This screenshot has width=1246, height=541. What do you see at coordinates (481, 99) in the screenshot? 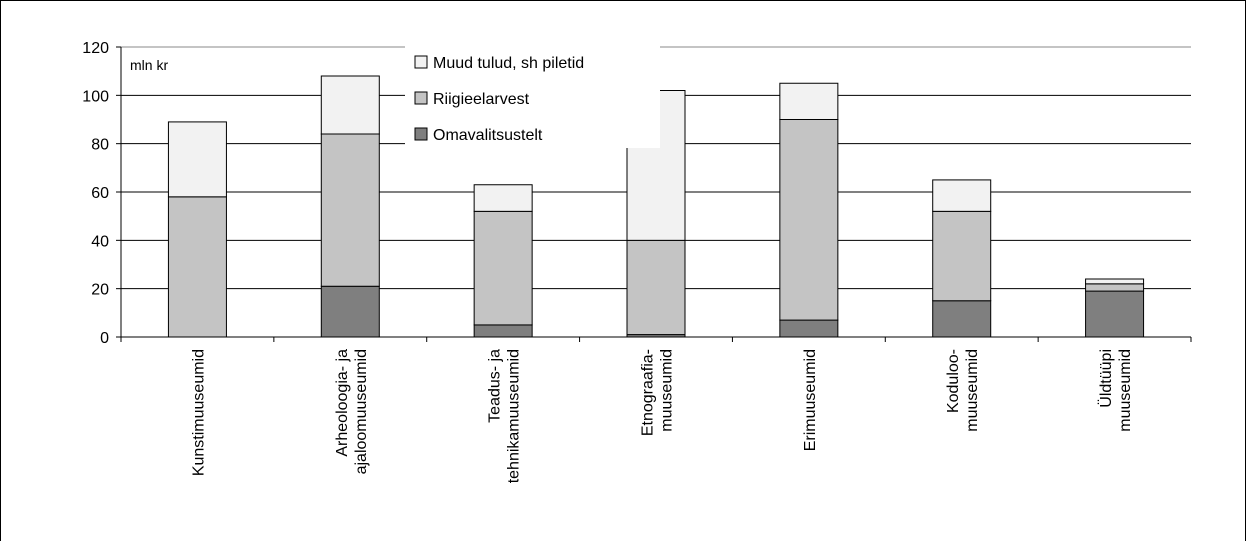
I see `legend-label: Riigieelarvest` at bounding box center [481, 99].